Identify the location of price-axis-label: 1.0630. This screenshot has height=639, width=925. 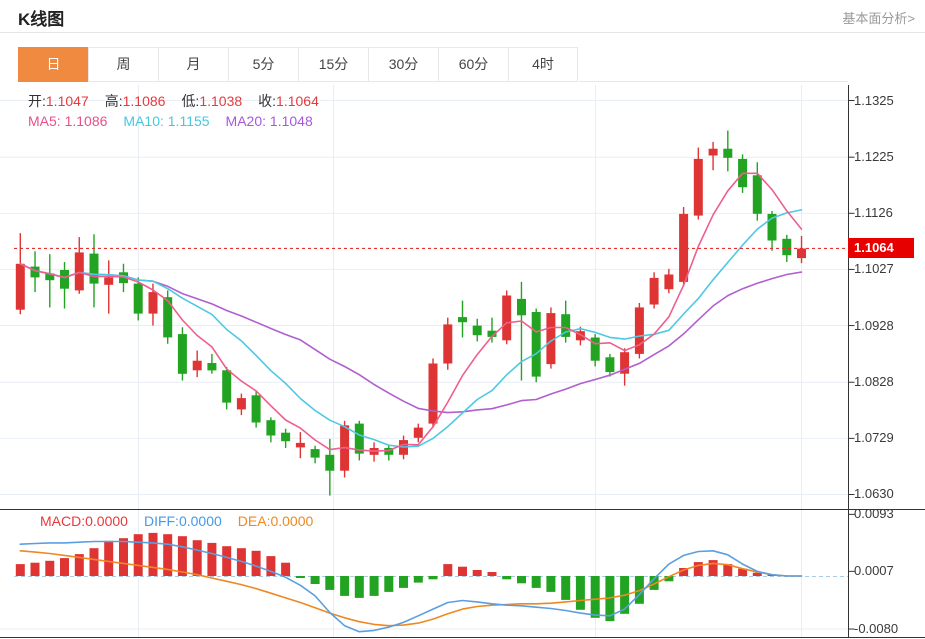
(874, 494).